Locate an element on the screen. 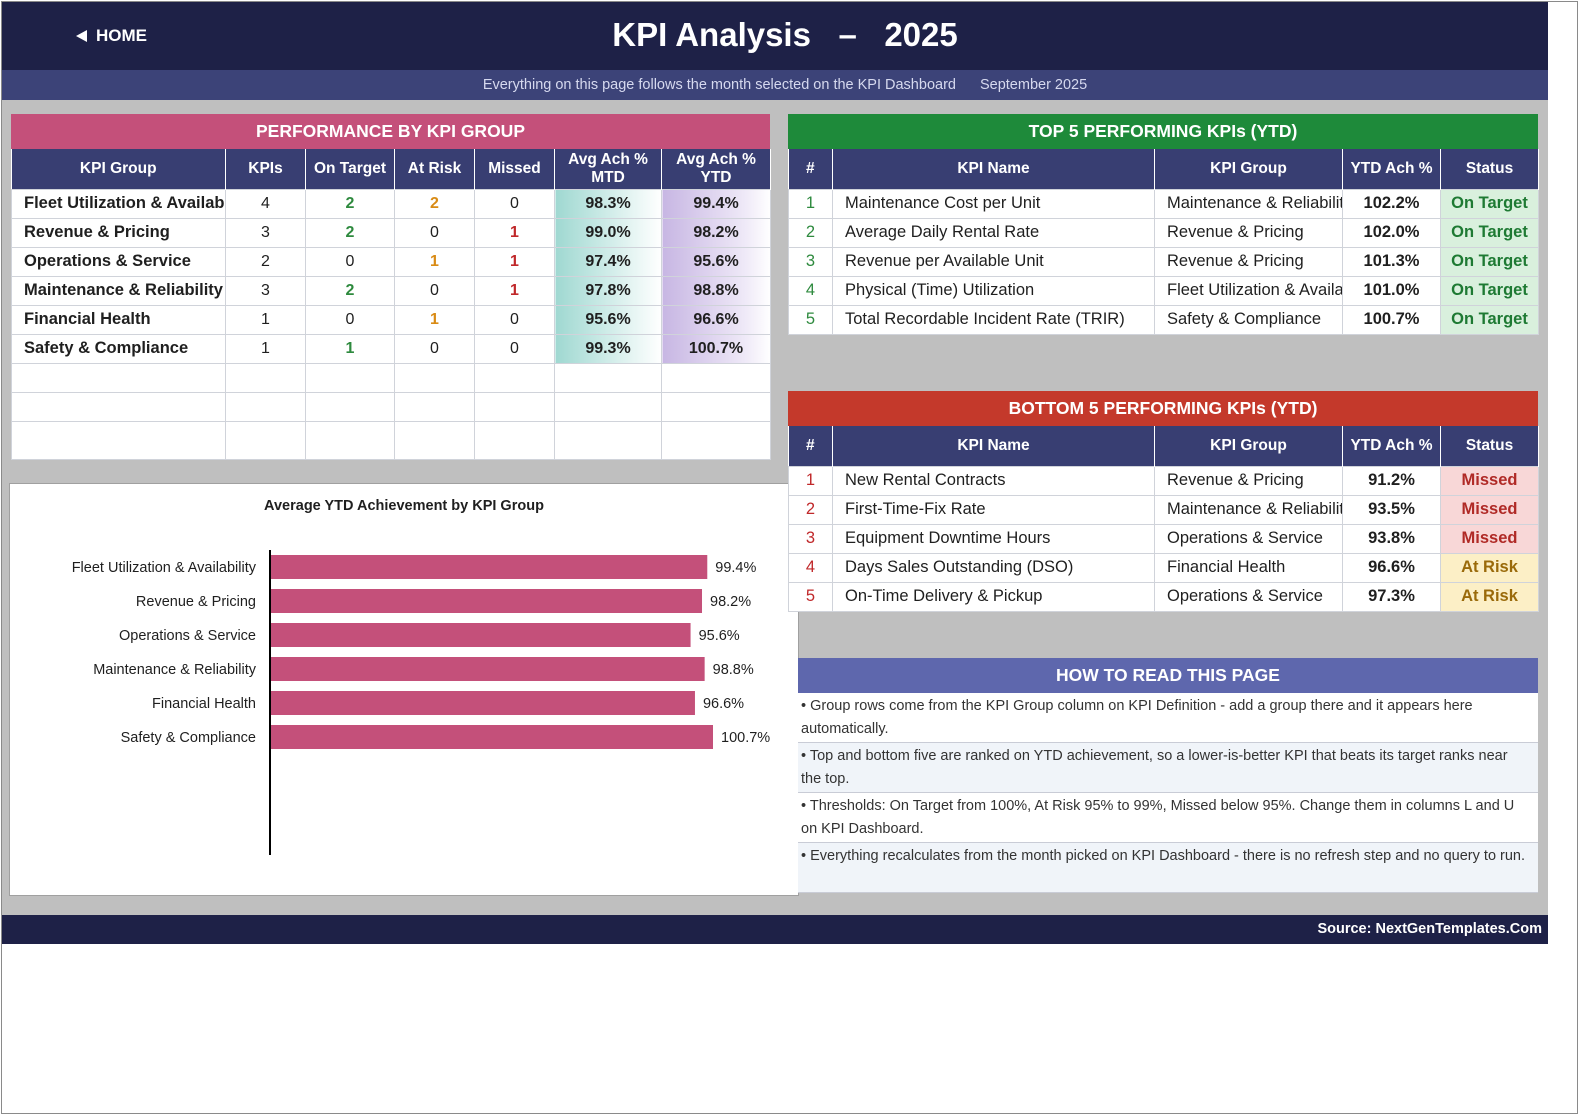 The image size is (1579, 1115). chart-data-label: 96.6% is located at coordinates (723, 704).